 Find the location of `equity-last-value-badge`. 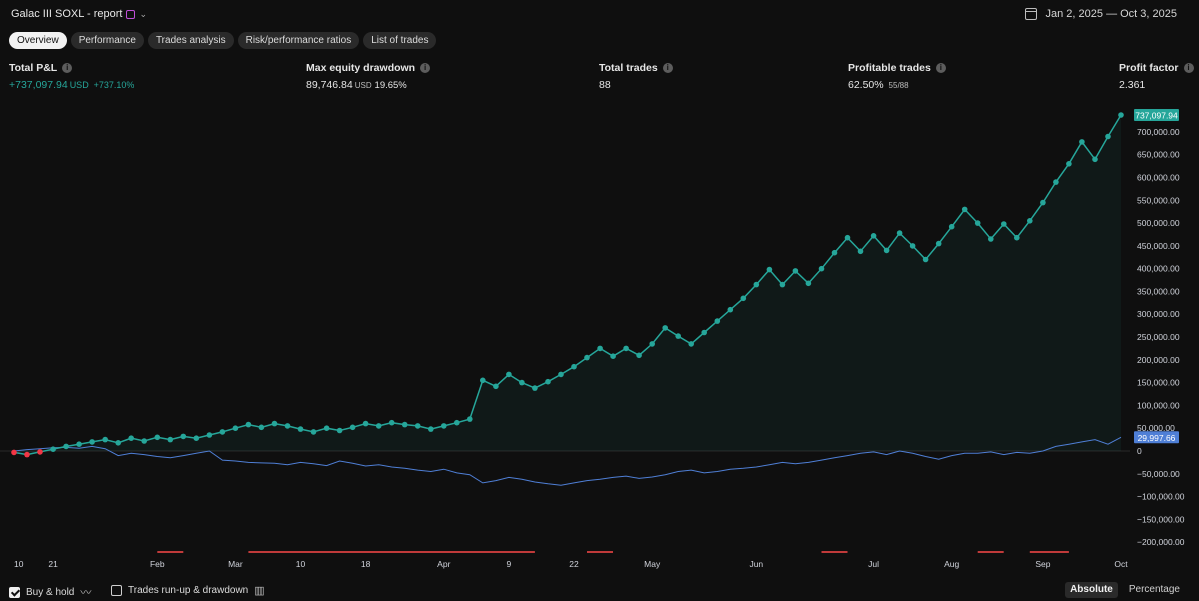

equity-last-value-badge is located at coordinates (1156, 115).